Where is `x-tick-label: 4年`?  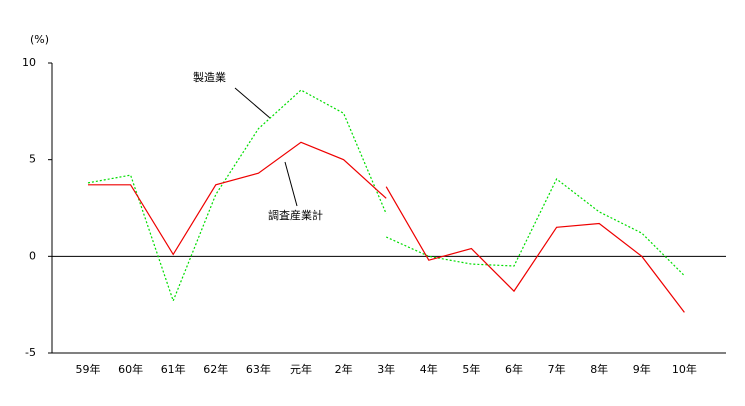 x-tick-label: 4年 is located at coordinates (429, 369).